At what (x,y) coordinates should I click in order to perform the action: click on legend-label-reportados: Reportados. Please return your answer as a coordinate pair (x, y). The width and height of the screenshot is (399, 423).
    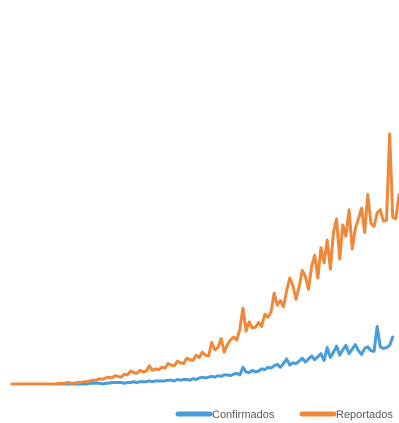
    Looking at the image, I should click on (364, 415).